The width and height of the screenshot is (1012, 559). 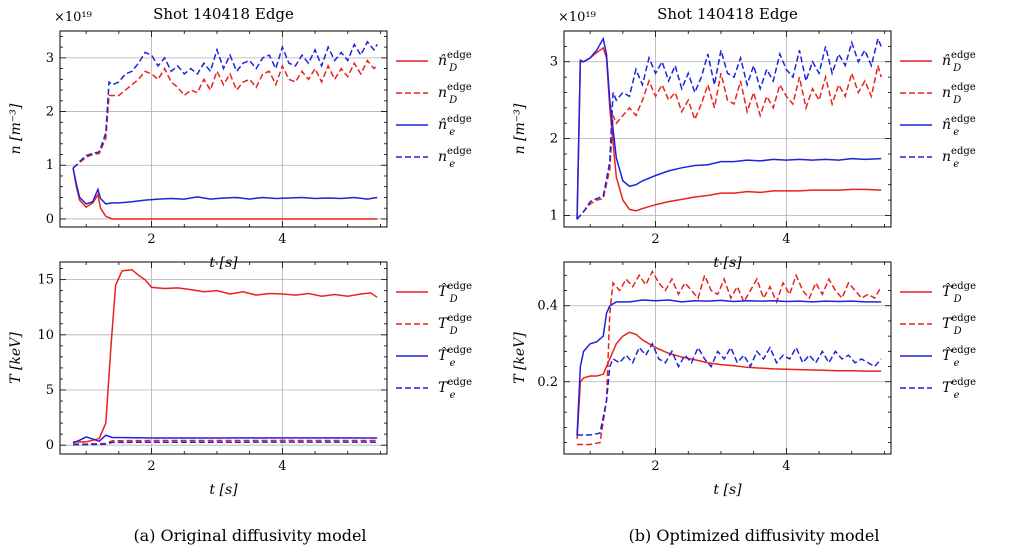 What do you see at coordinates (754, 535) in the screenshot?
I see `caption-b: (b) Optimized diffusivity model` at bounding box center [754, 535].